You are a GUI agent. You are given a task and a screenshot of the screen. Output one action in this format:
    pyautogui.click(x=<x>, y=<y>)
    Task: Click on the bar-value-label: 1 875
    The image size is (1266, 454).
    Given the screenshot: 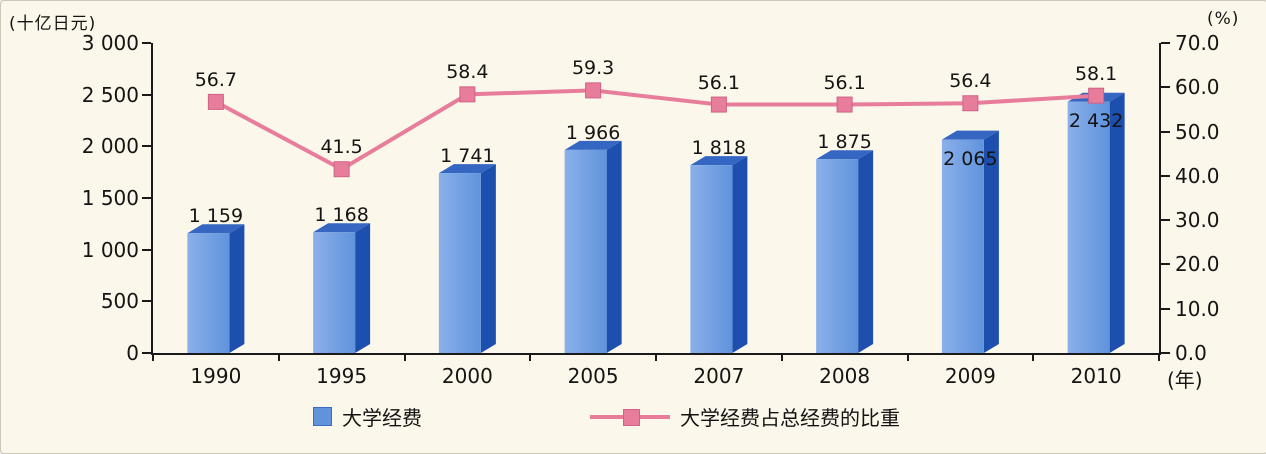 What is the action you would take?
    pyautogui.click(x=844, y=142)
    